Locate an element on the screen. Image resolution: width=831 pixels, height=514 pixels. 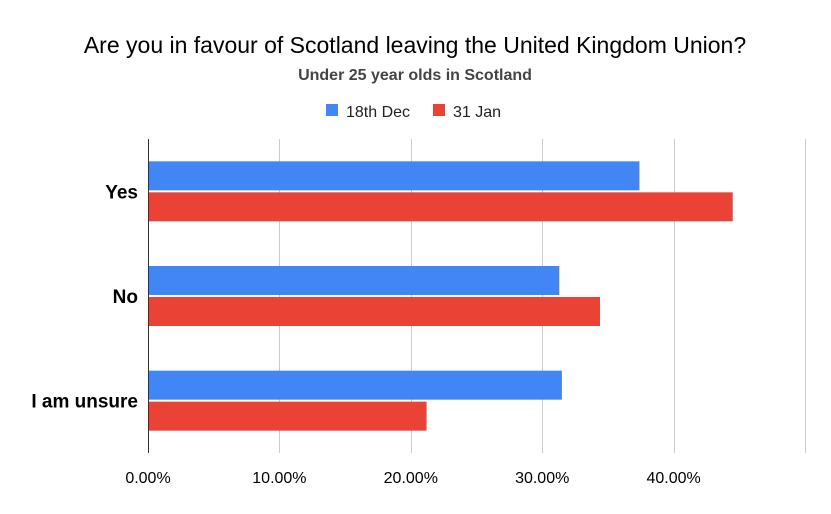
x-tick-label-2: 20.00% is located at coordinates (411, 478).